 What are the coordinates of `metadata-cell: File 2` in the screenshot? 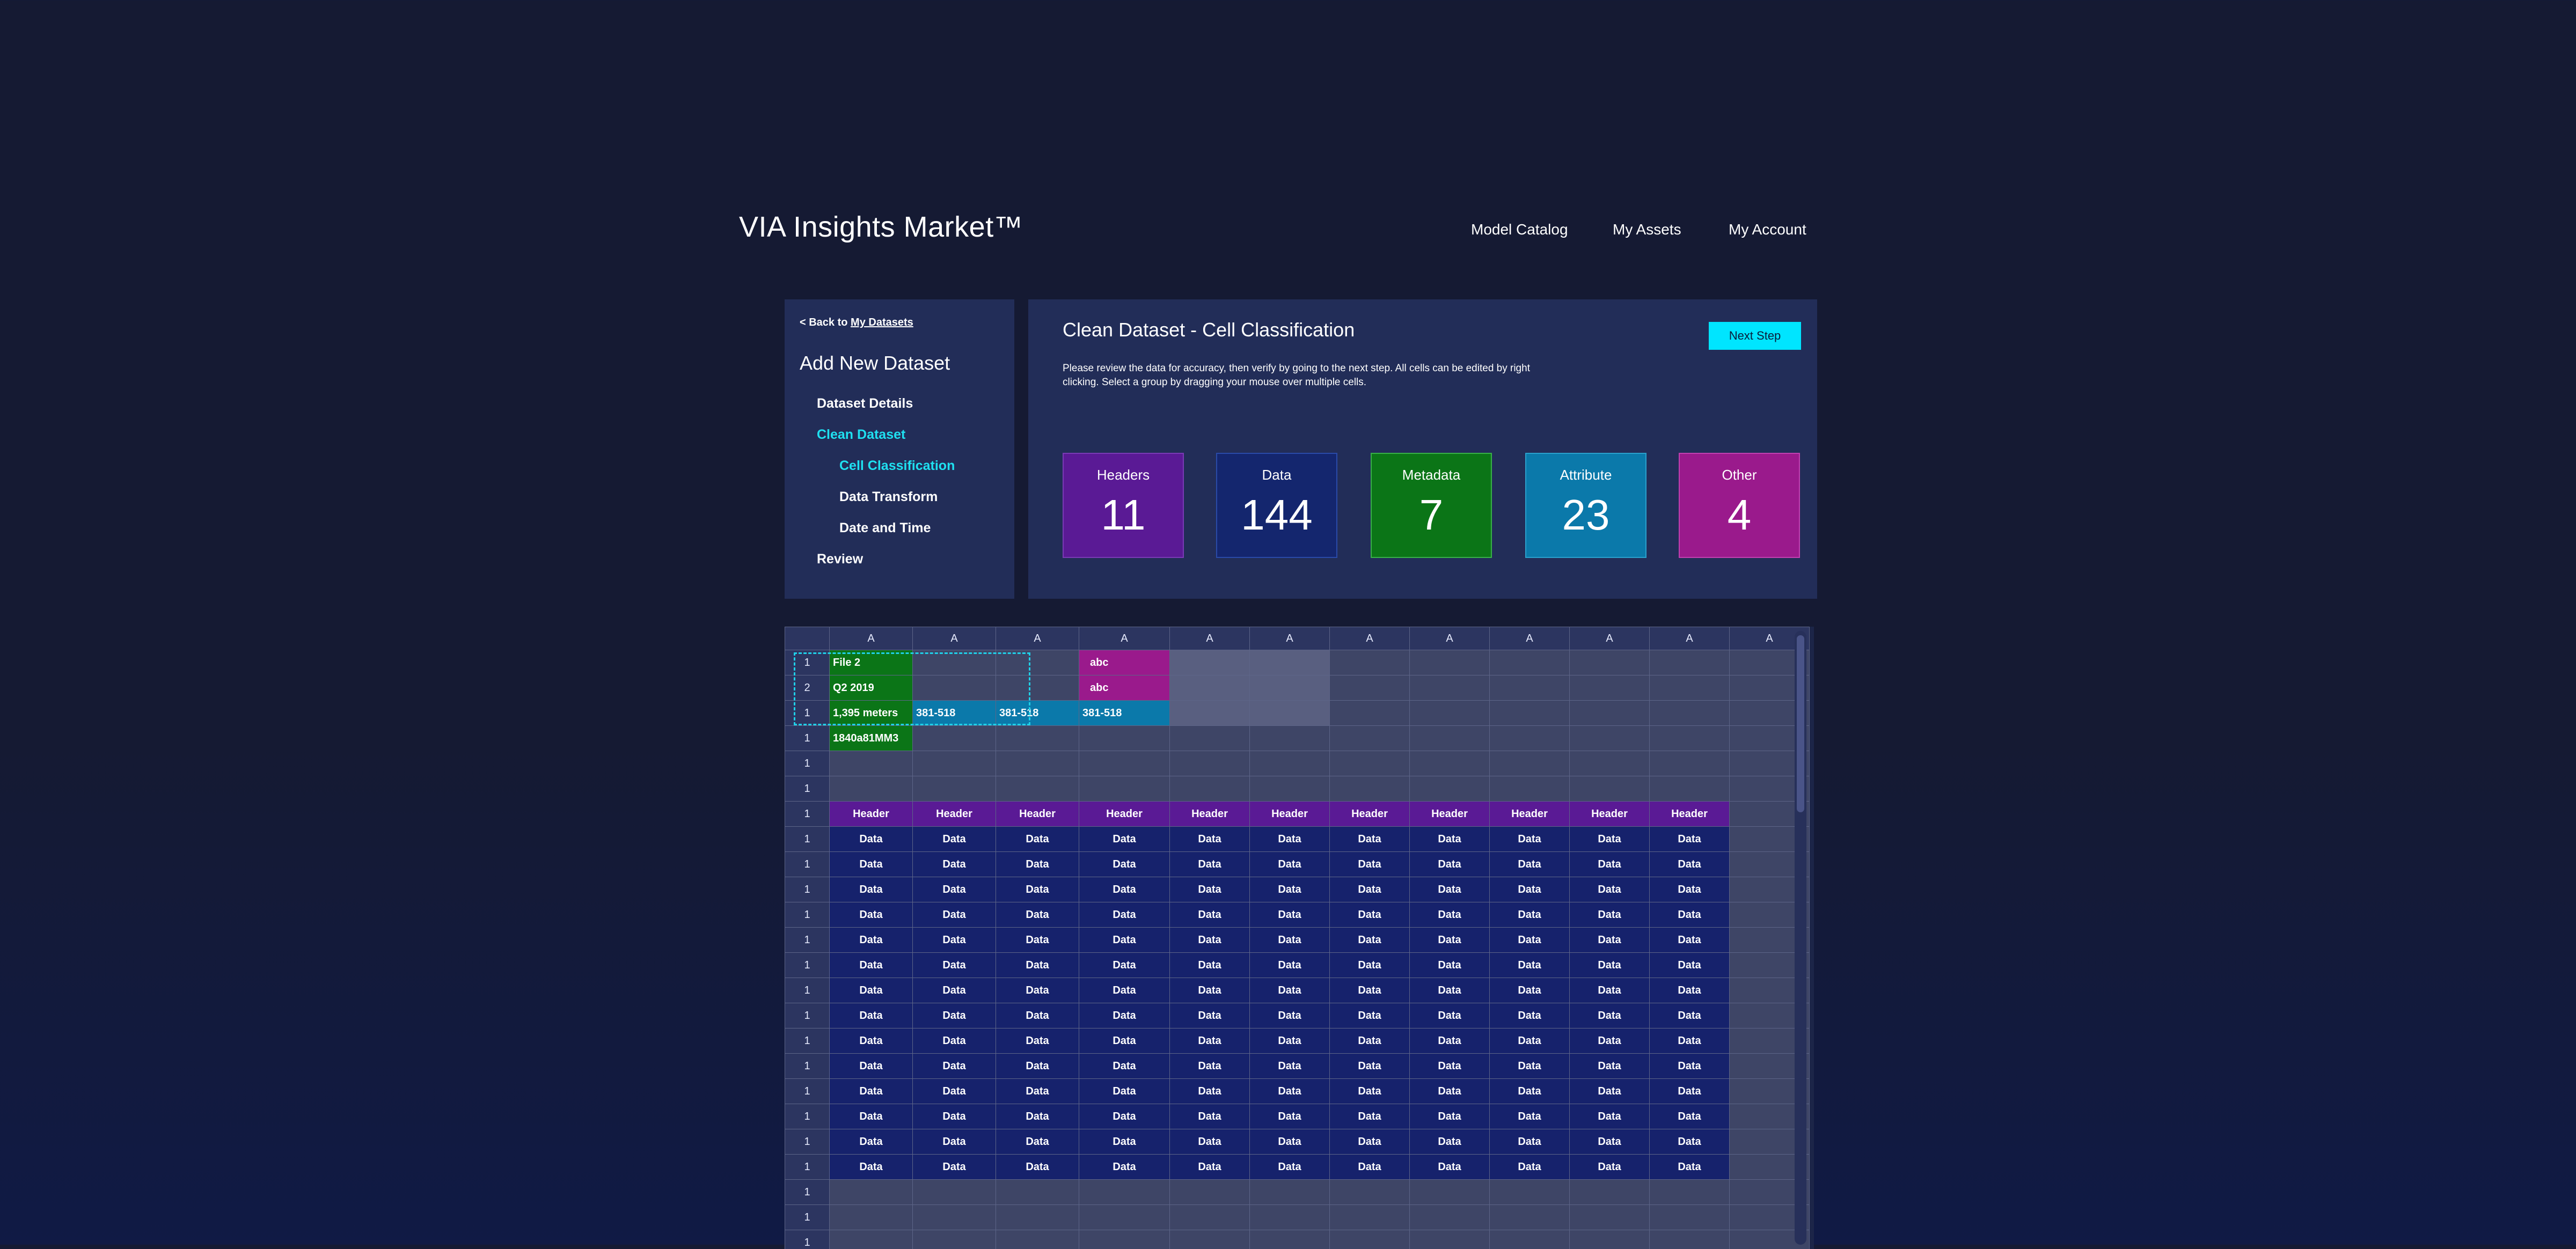 It's located at (871, 662).